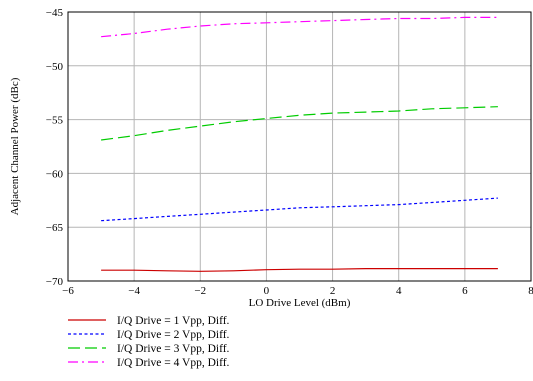 Image resolution: width=533 pixels, height=381 pixels. What do you see at coordinates (55, 67) in the screenshot?
I see `y-tick-label: −50` at bounding box center [55, 67].